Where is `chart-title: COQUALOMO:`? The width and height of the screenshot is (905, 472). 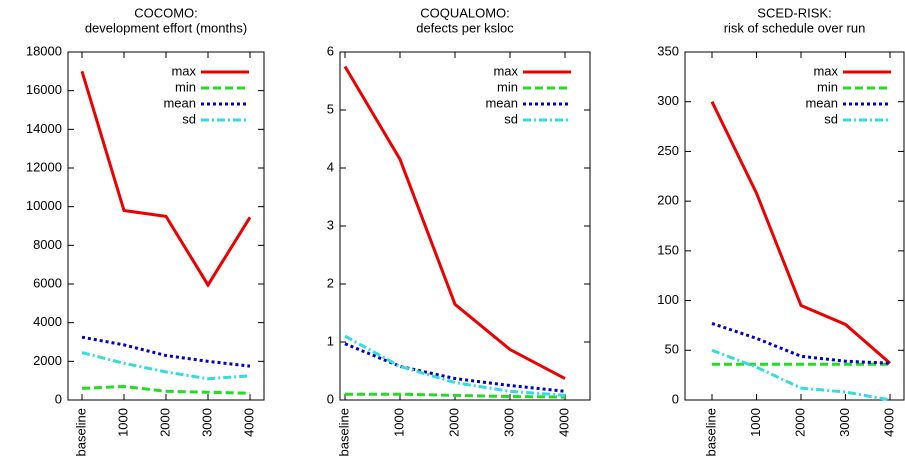
chart-title: COQUALOMO: is located at coordinates (465, 12).